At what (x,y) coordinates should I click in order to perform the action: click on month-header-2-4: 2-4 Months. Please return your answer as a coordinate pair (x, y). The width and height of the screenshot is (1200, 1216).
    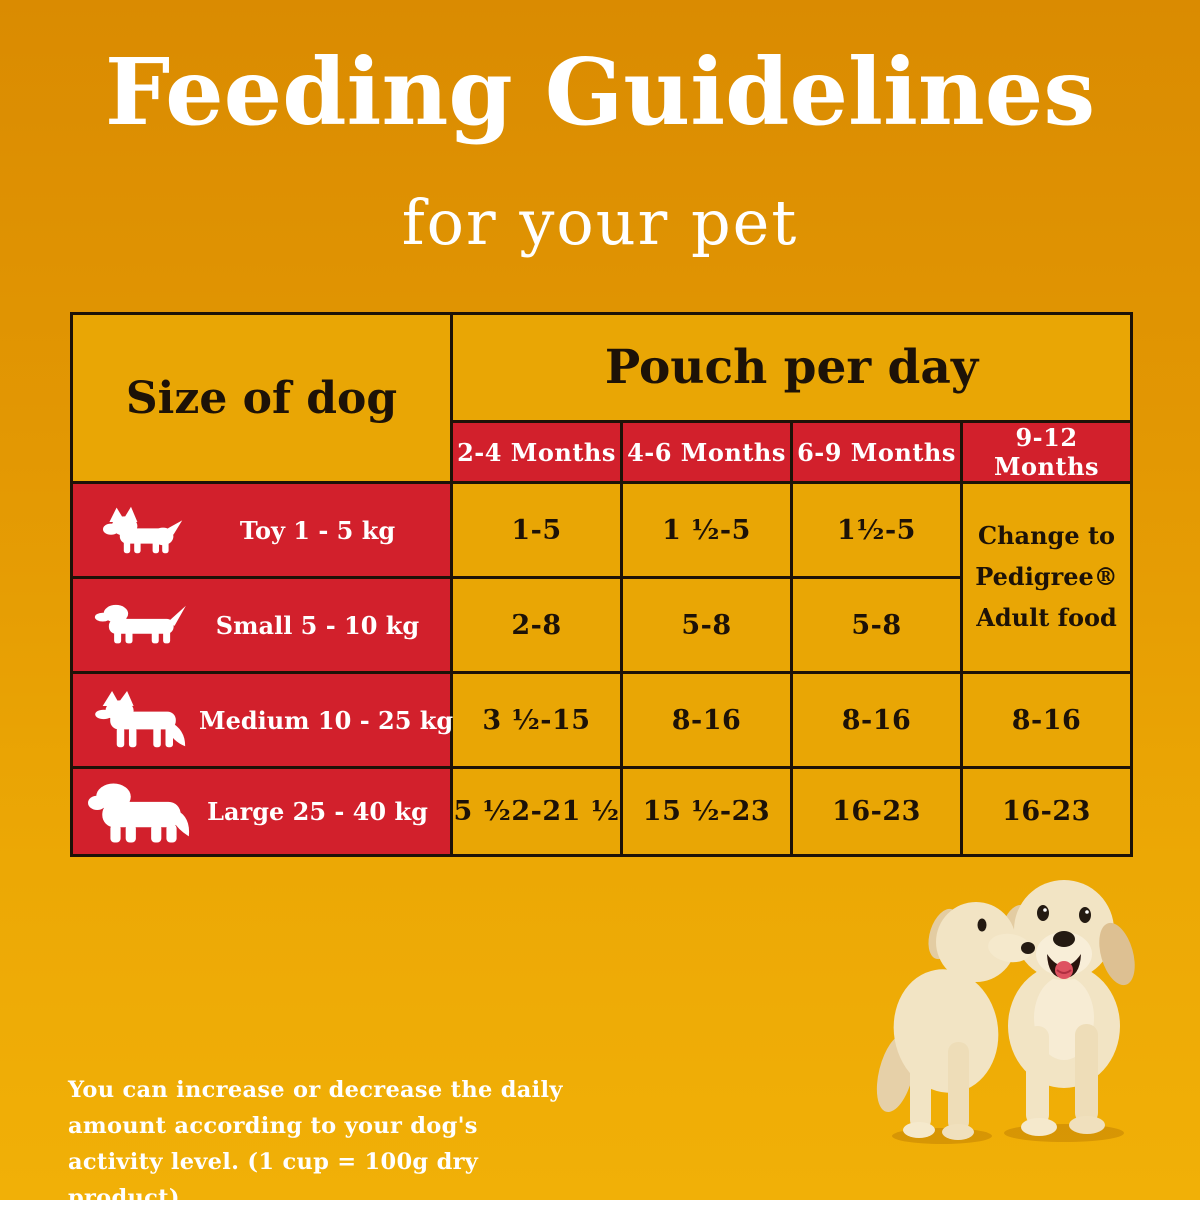
    Looking at the image, I should click on (536, 452).